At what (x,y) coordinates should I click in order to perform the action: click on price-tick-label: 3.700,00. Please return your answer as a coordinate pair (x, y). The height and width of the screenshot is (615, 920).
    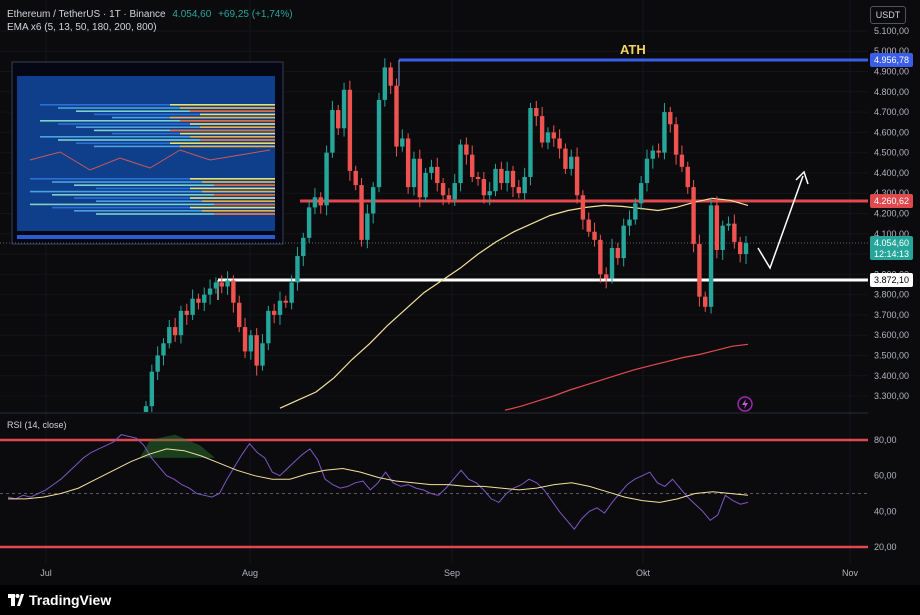
    Looking at the image, I should click on (891, 315).